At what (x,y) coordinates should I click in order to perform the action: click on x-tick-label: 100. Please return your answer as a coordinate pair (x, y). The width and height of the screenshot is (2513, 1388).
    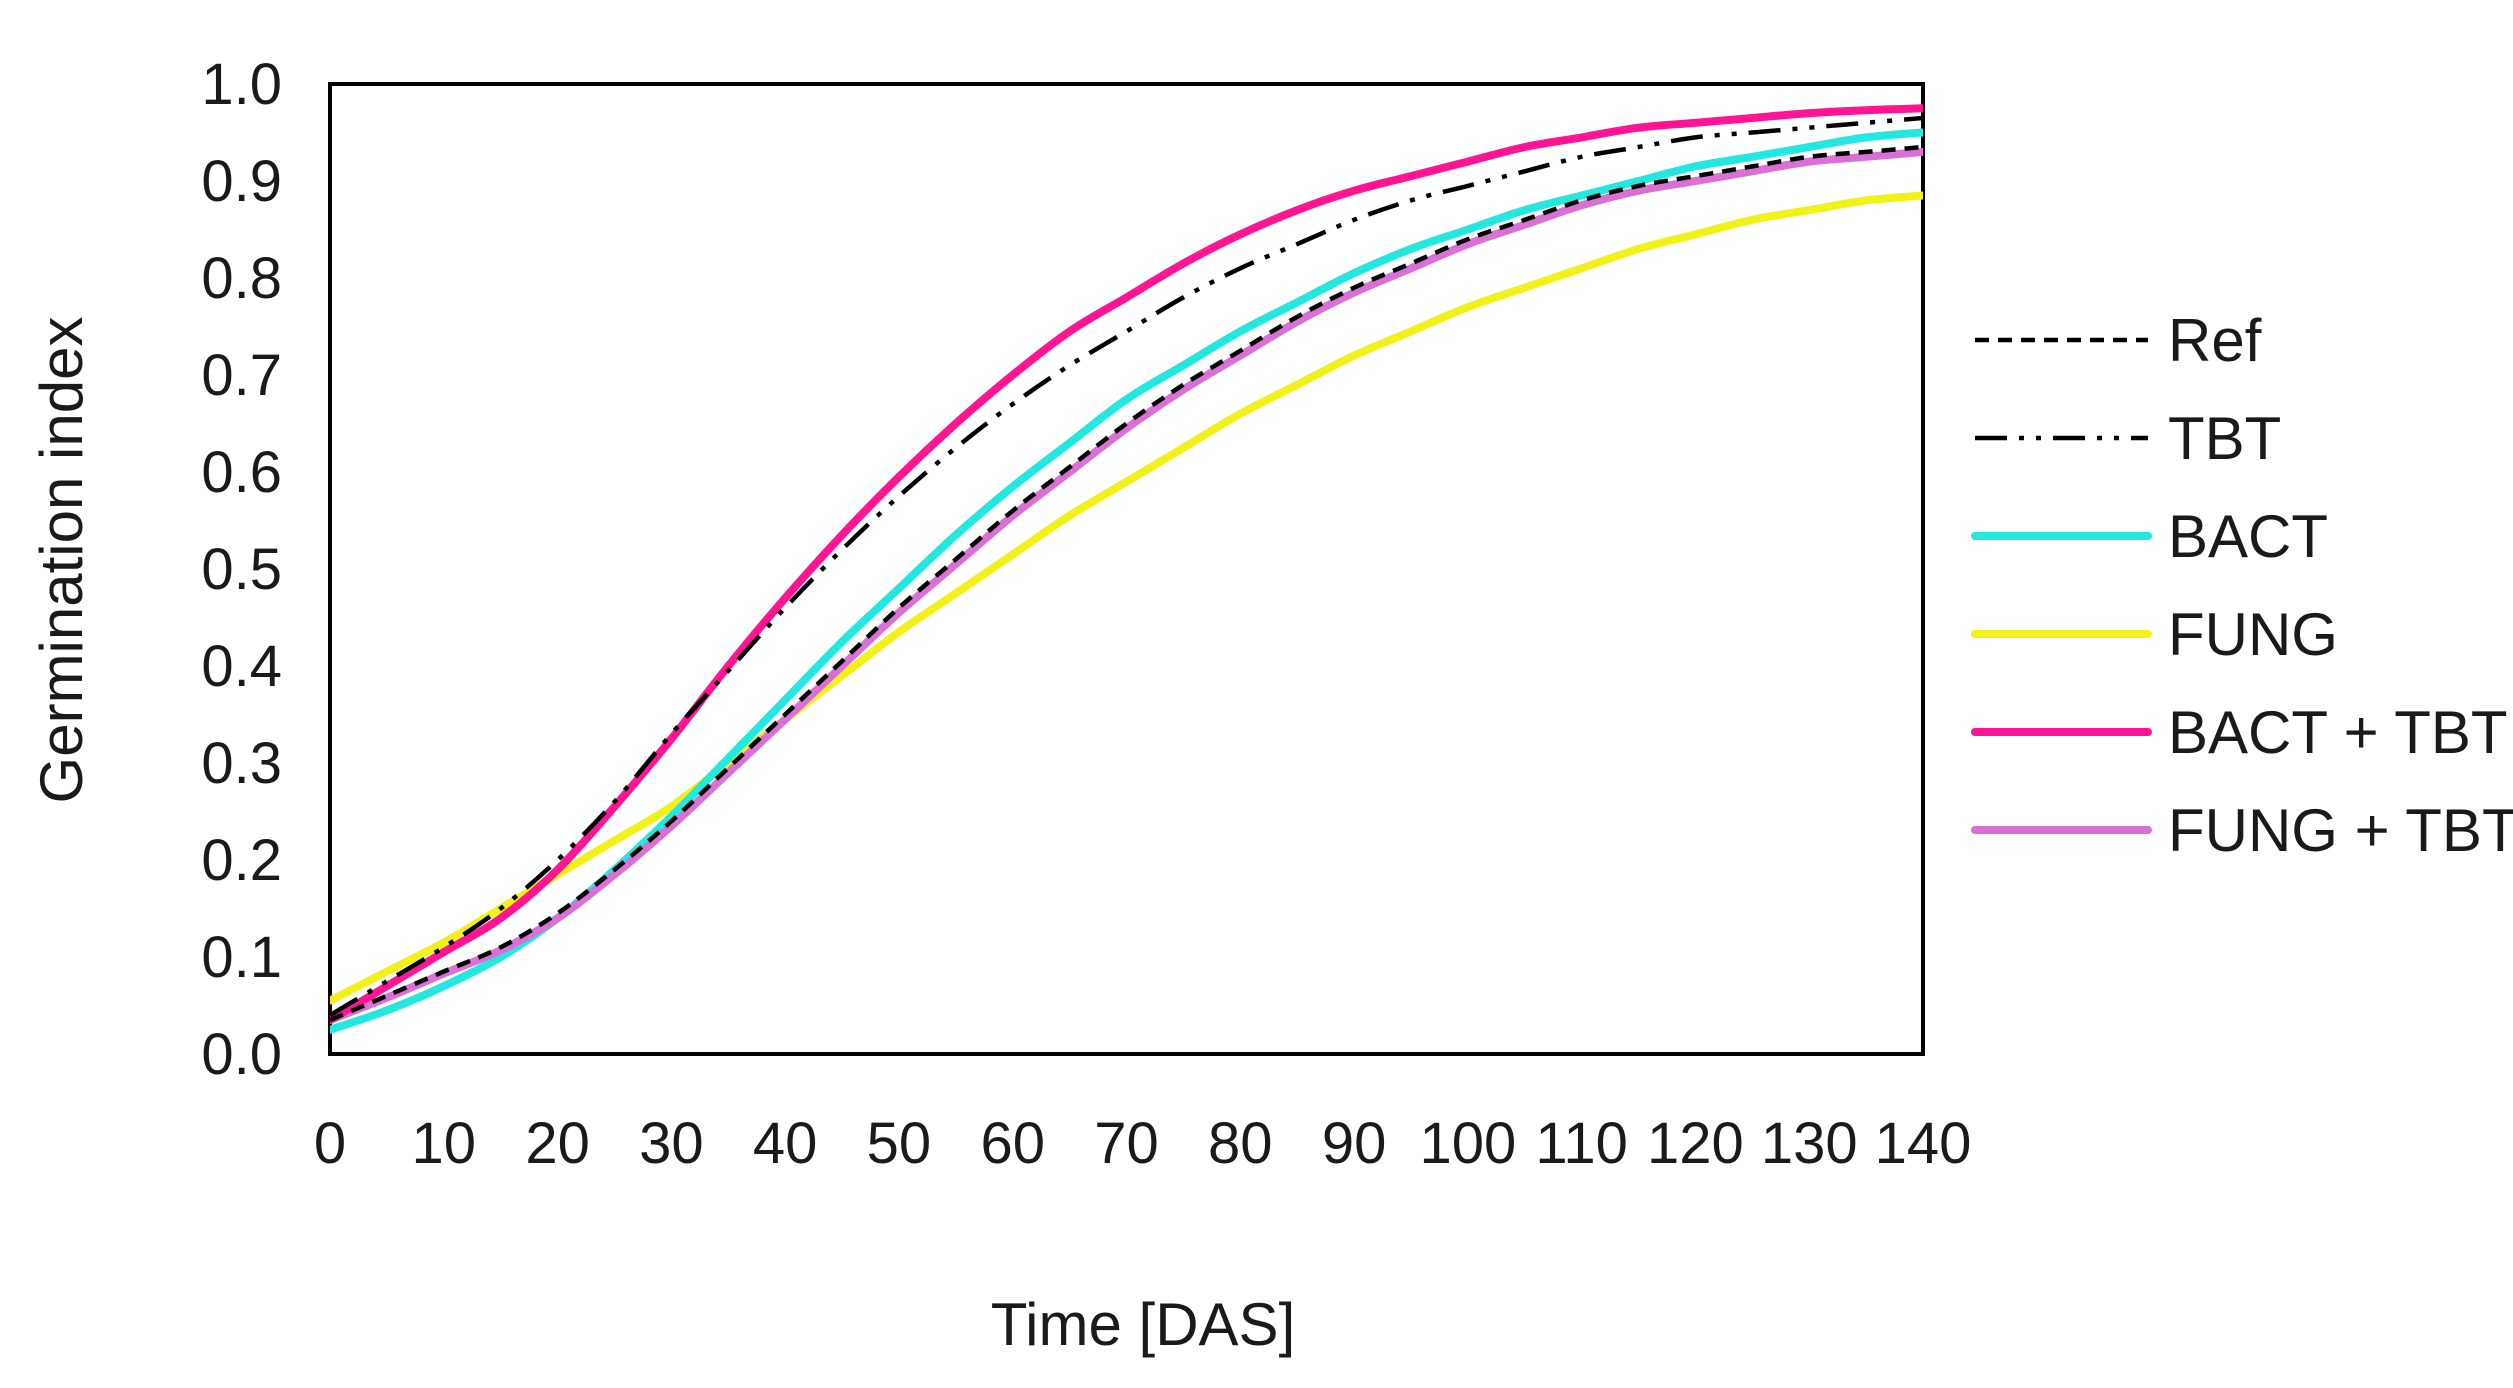
    Looking at the image, I should click on (1467, 1143).